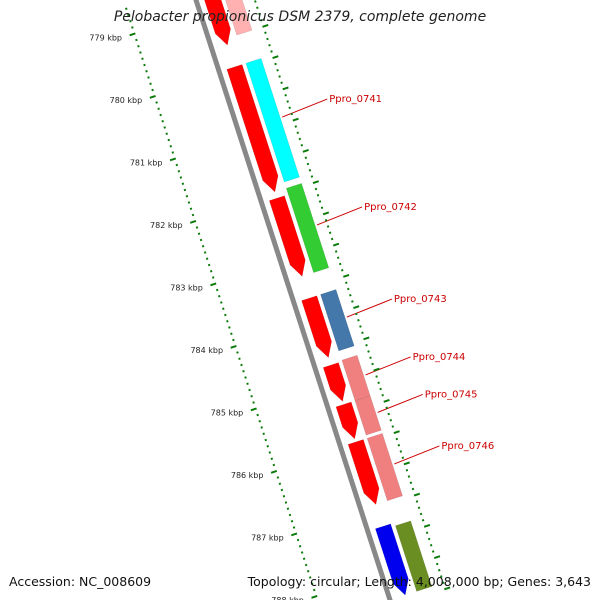 The height and width of the screenshot is (600, 600). Describe the element at coordinates (420, 299) in the screenshot. I see `gene-label: Ppro_0743` at that location.